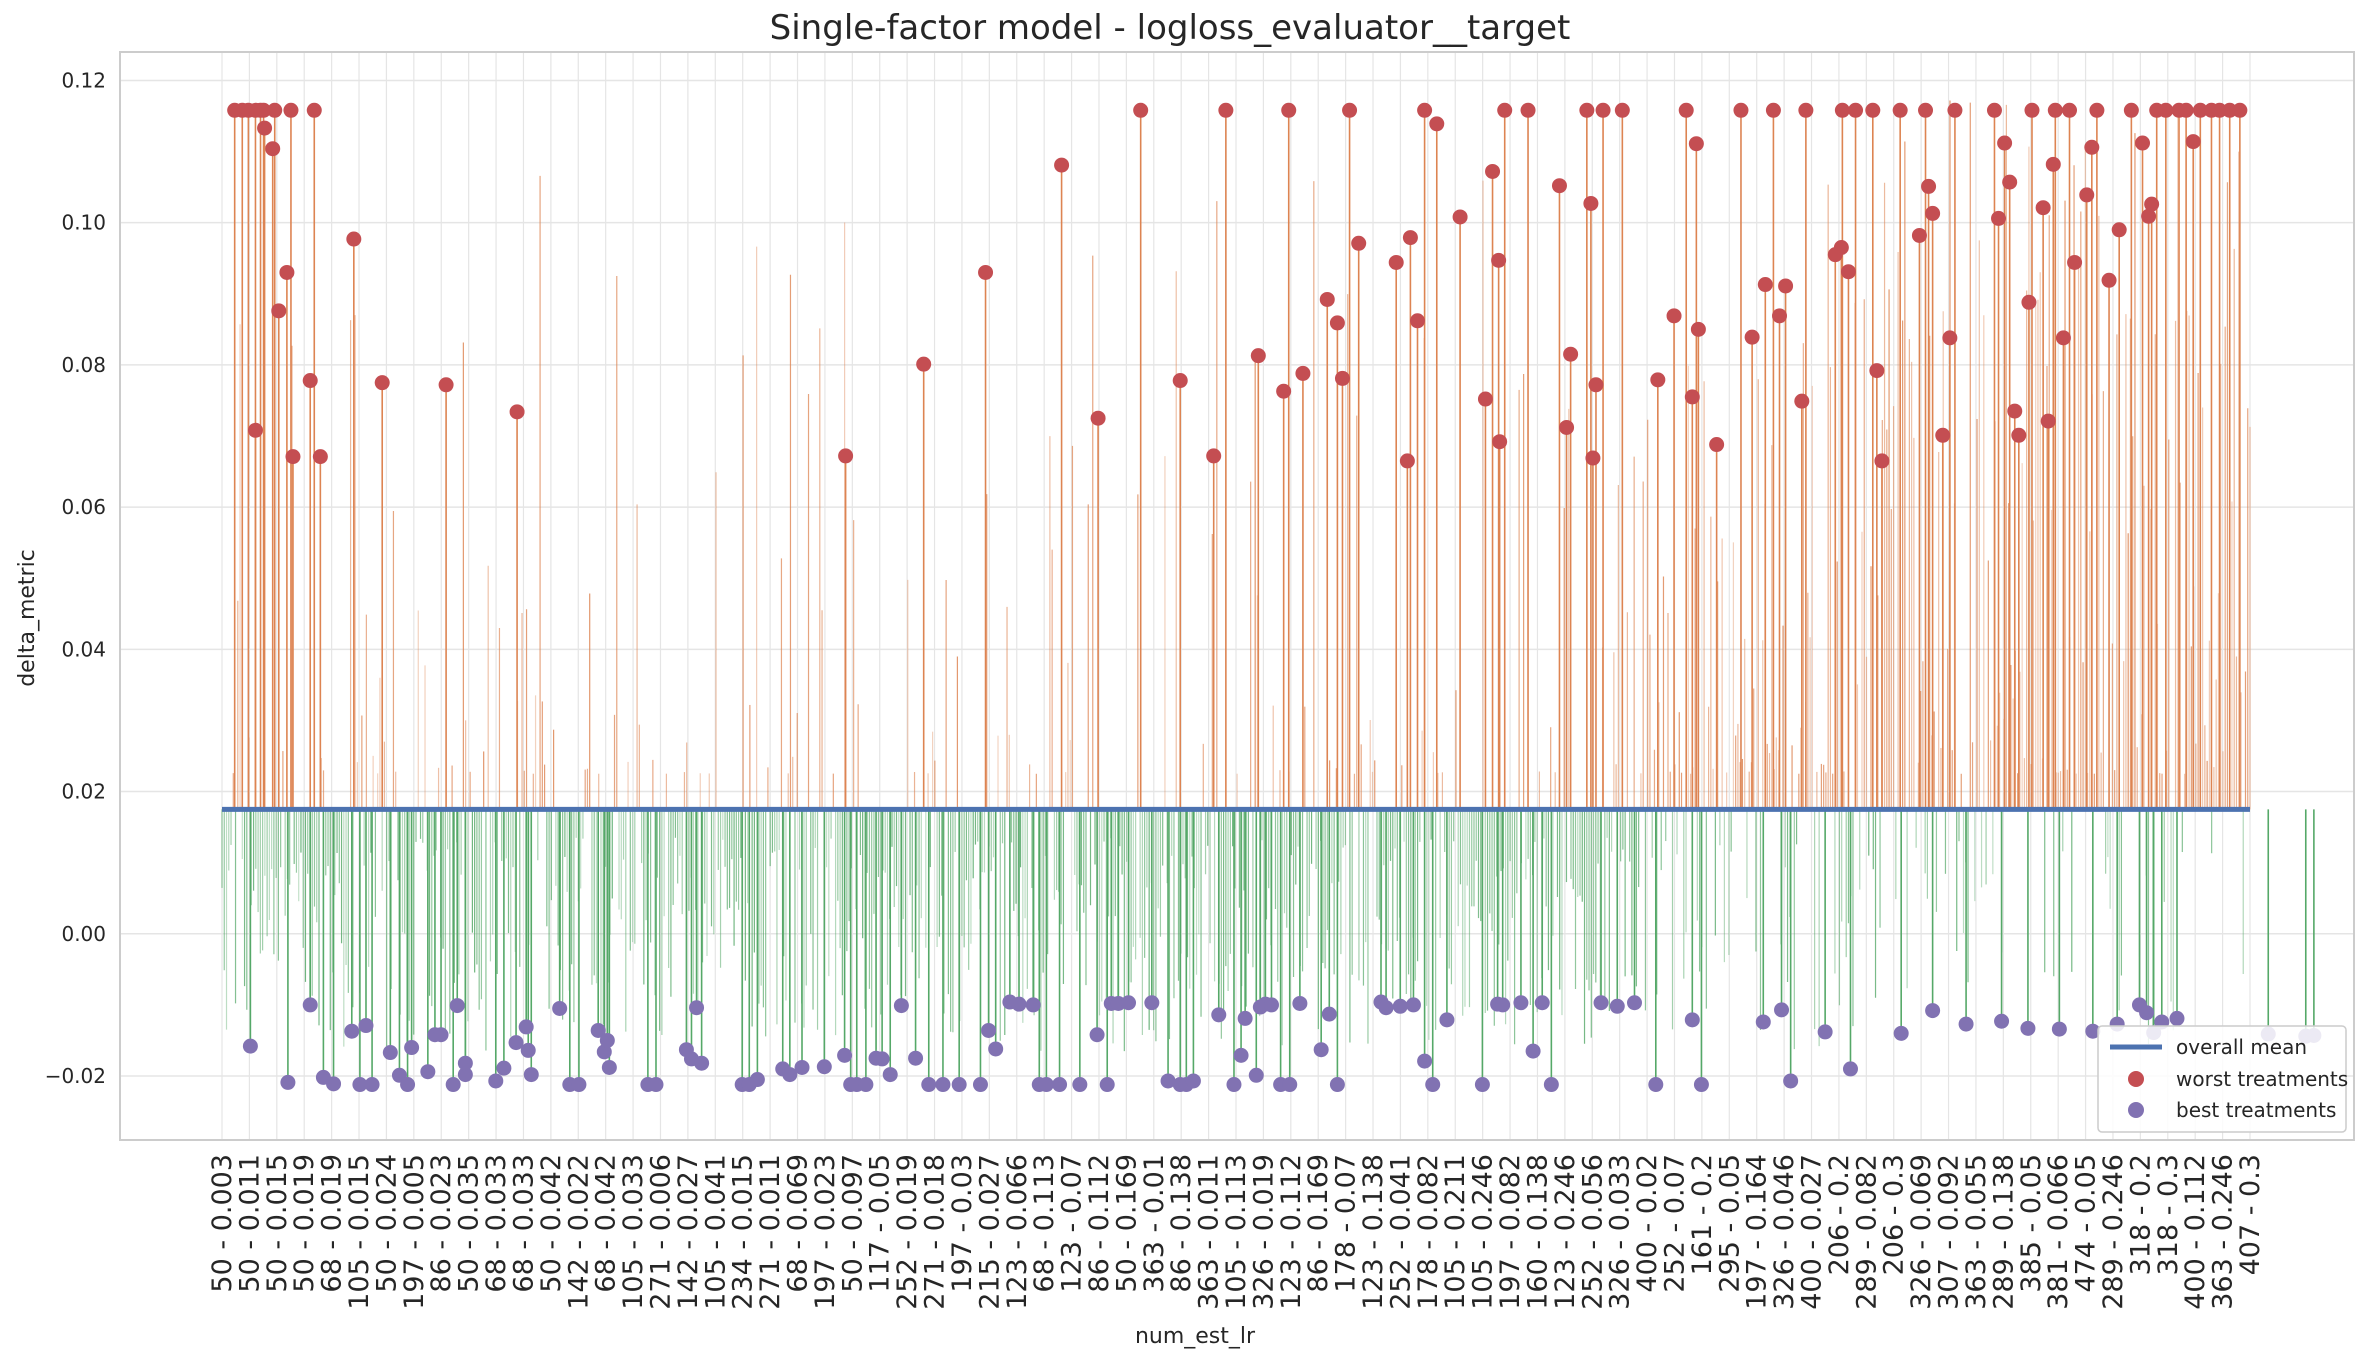 The image size is (2372, 1356). Describe the element at coordinates (715, 1232) in the screenshot. I see `x-tick-label: 105 - 0.041` at that location.